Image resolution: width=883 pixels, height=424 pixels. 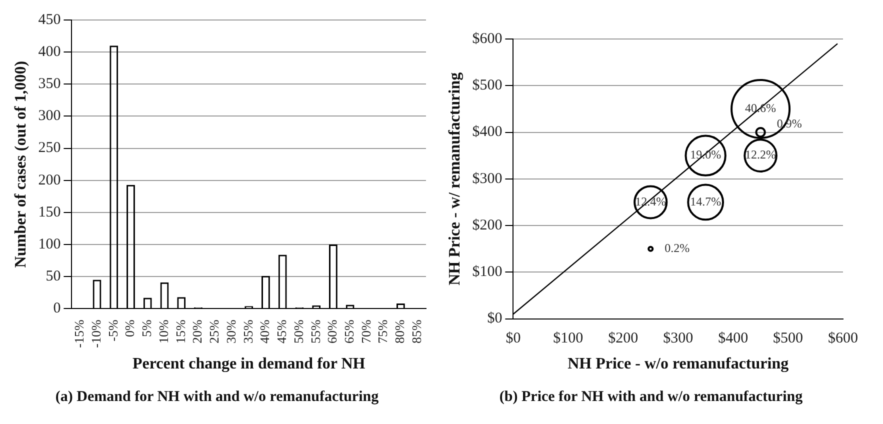 What do you see at coordinates (513, 338) in the screenshot?
I see `x-tick-label: $0` at bounding box center [513, 338].